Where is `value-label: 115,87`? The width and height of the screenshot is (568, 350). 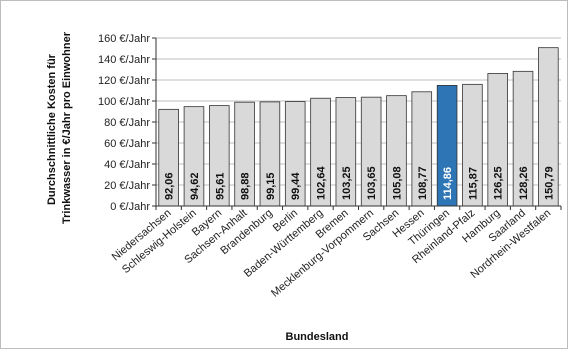
value-label: 115,87 is located at coordinates (473, 183).